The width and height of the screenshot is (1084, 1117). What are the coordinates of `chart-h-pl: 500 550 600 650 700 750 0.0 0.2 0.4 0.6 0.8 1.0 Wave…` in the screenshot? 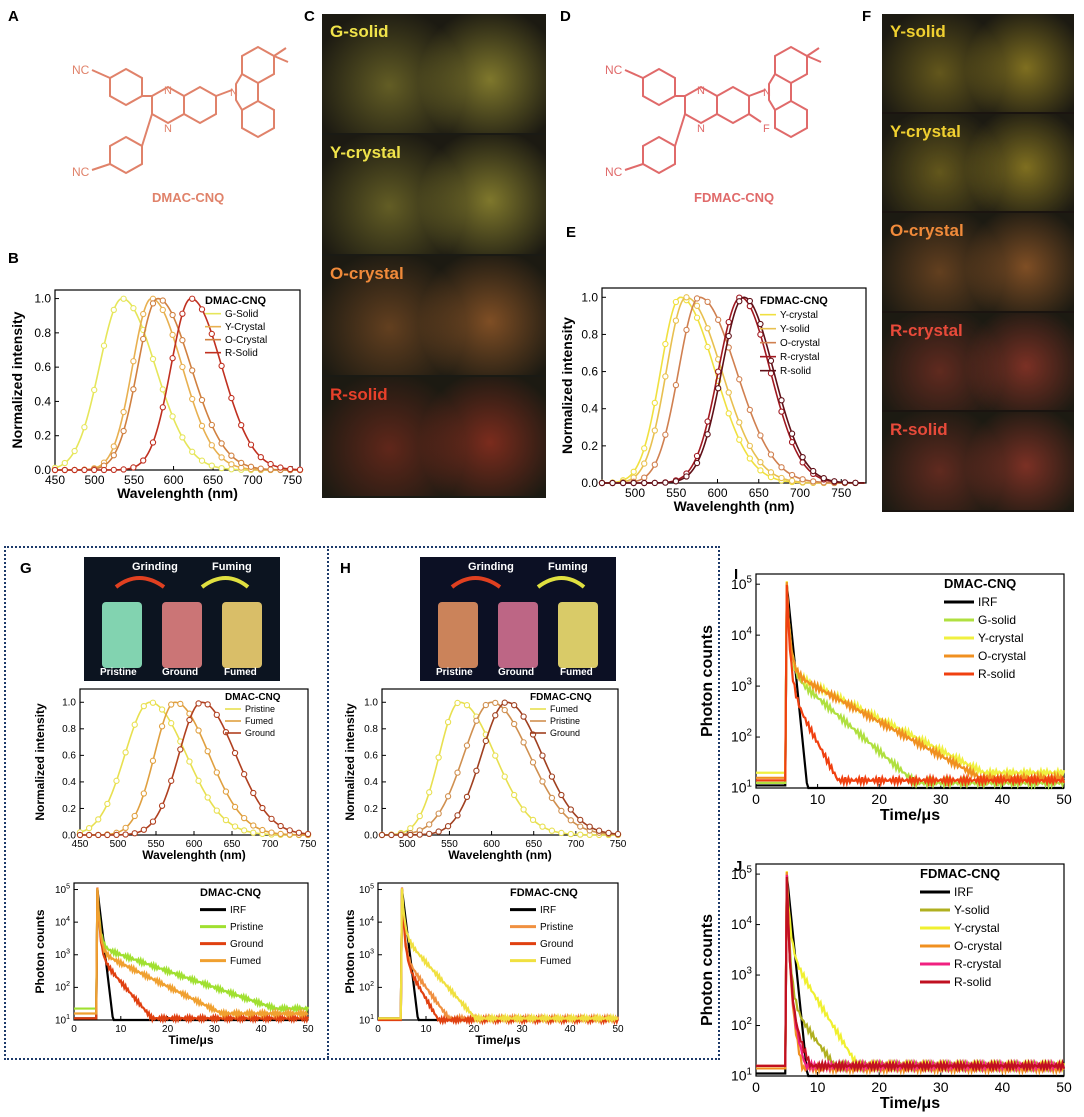 It's located at (485, 775).